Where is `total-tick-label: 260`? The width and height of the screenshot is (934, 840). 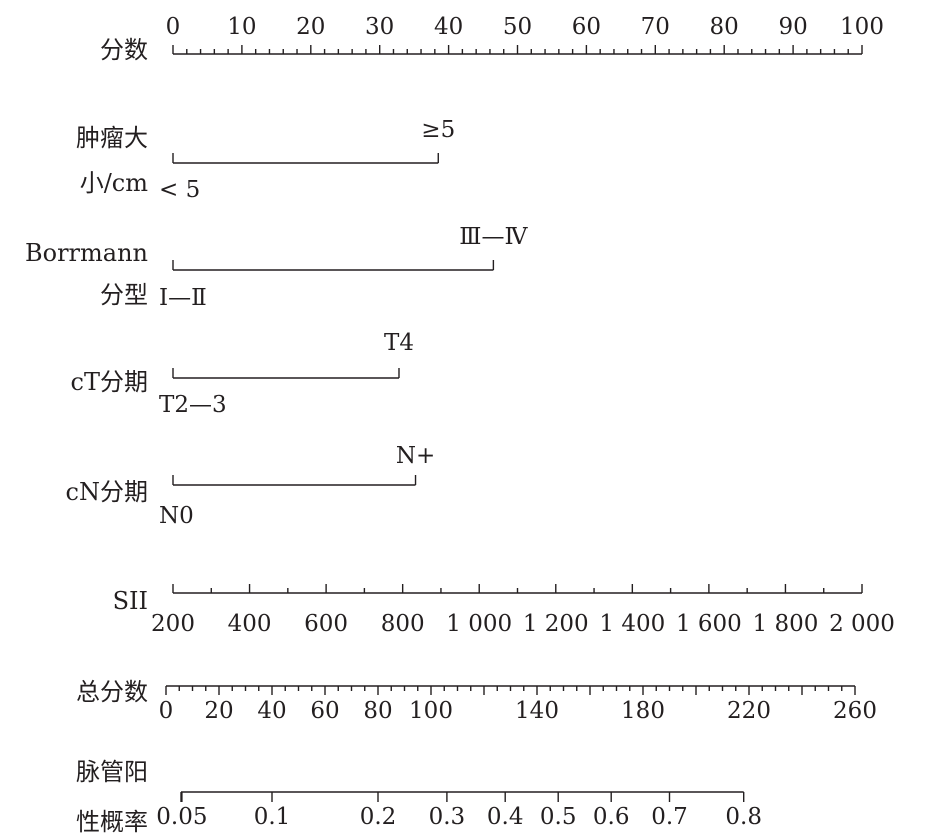 total-tick-label: 260 is located at coordinates (855, 711).